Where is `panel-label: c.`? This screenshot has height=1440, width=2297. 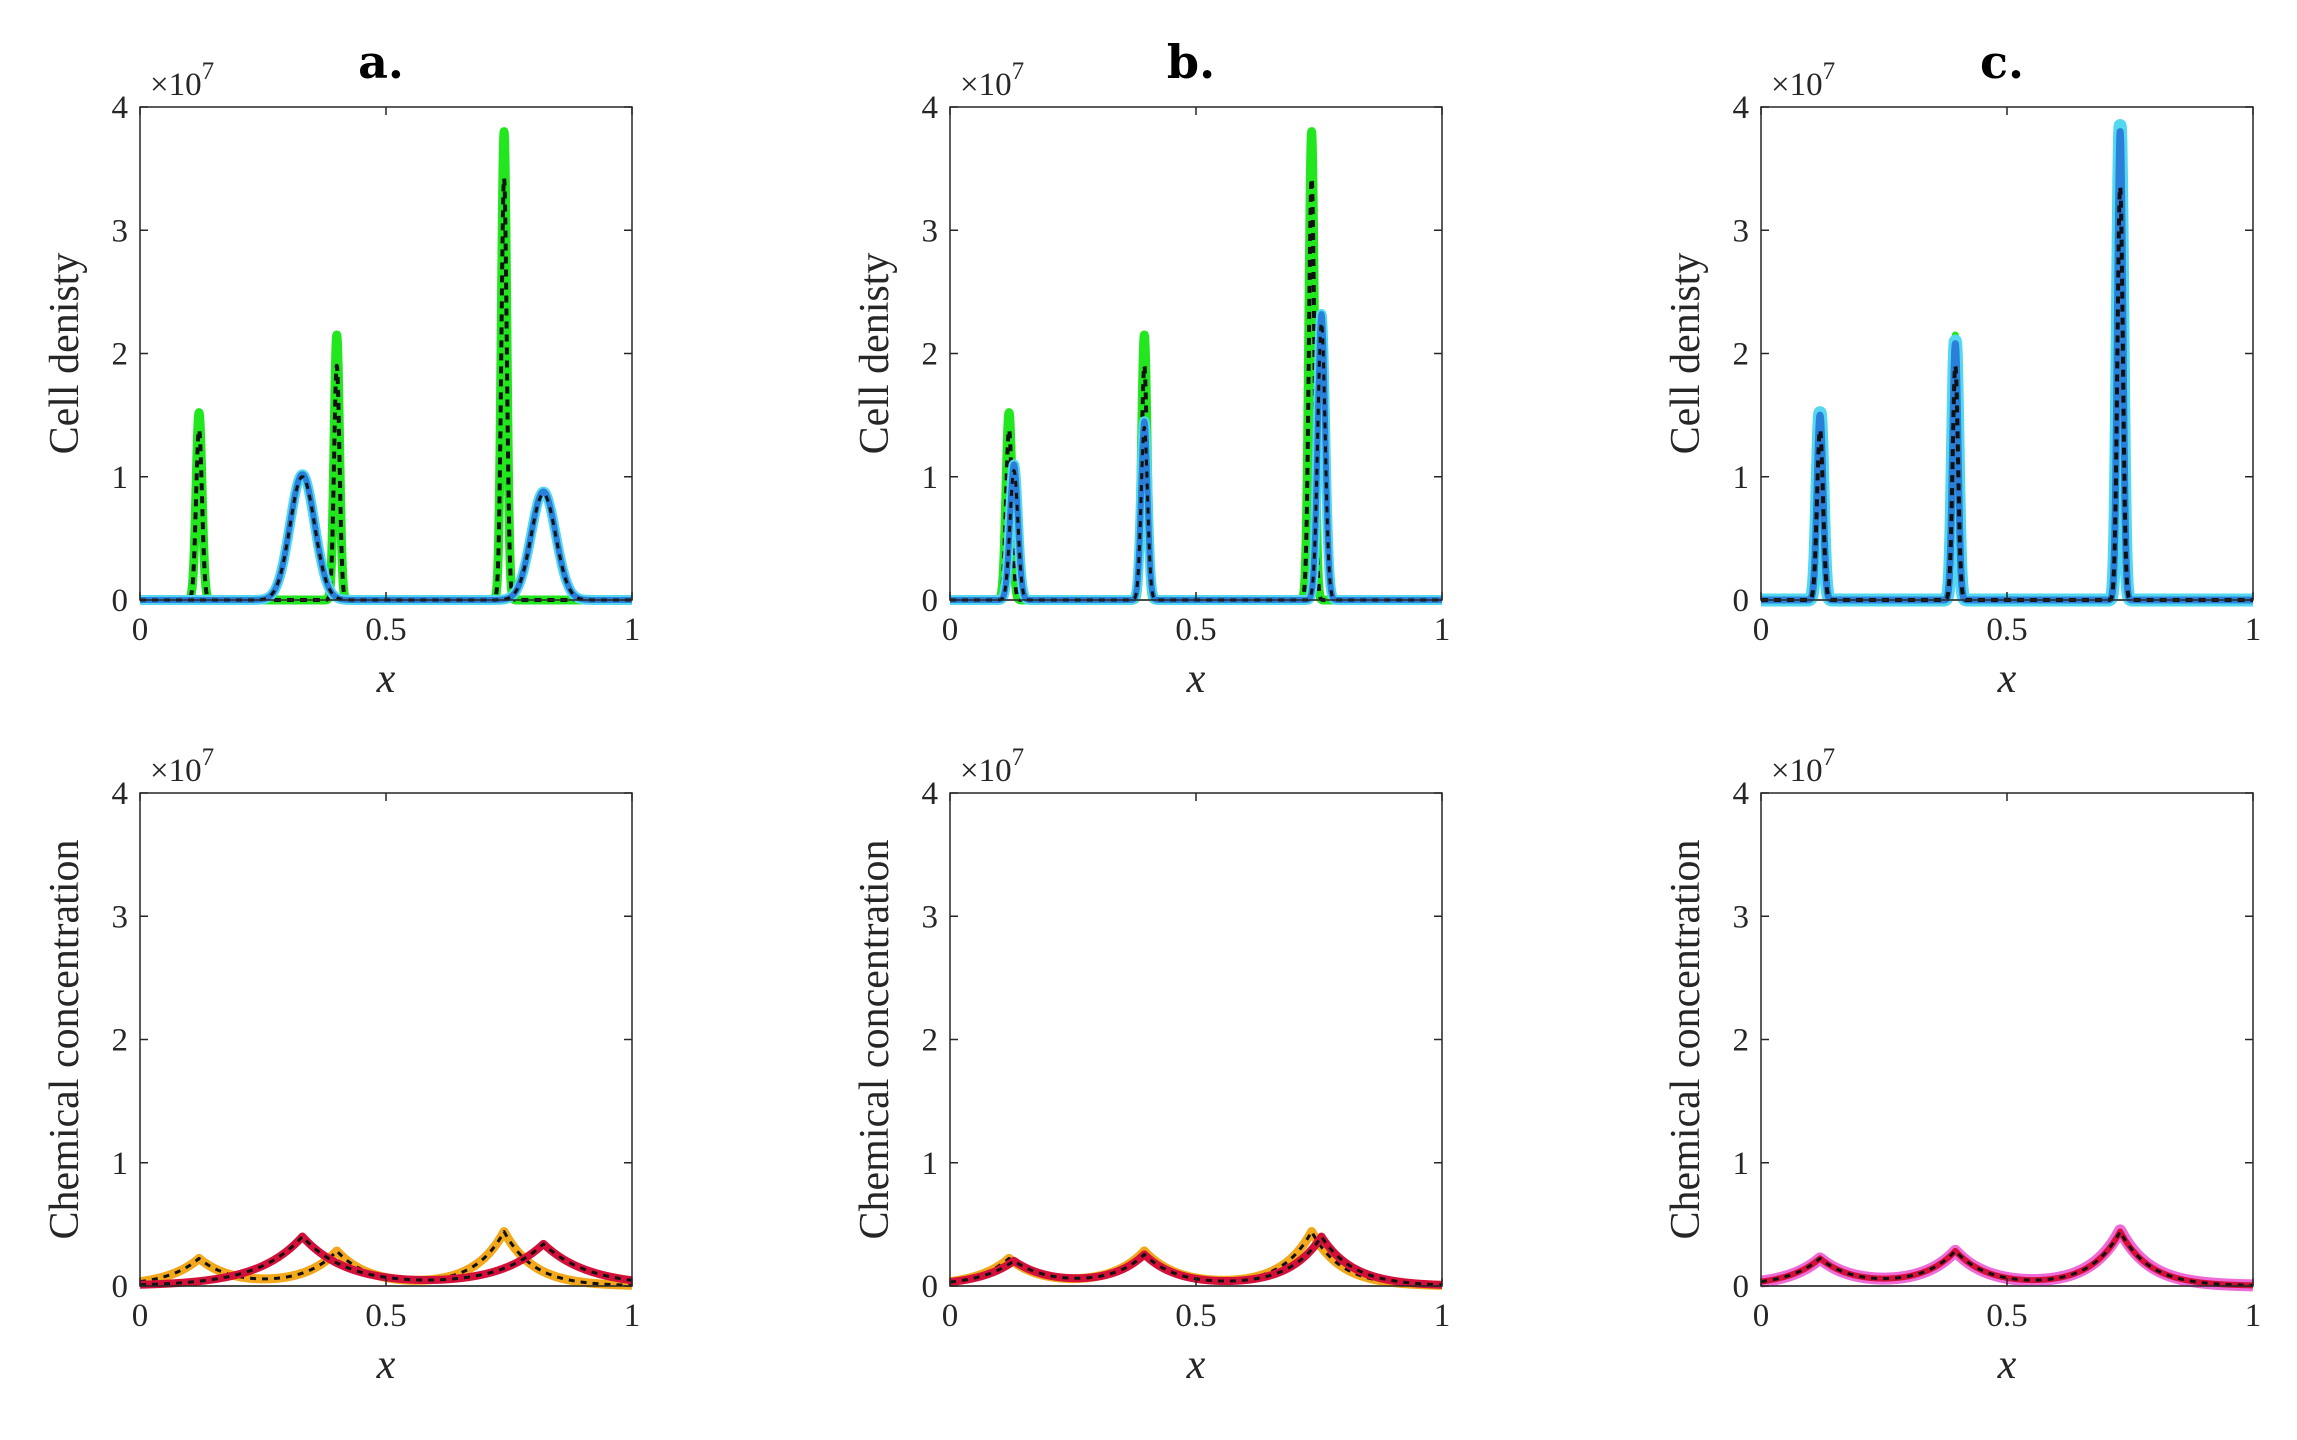 panel-label: c. is located at coordinates (2002, 62).